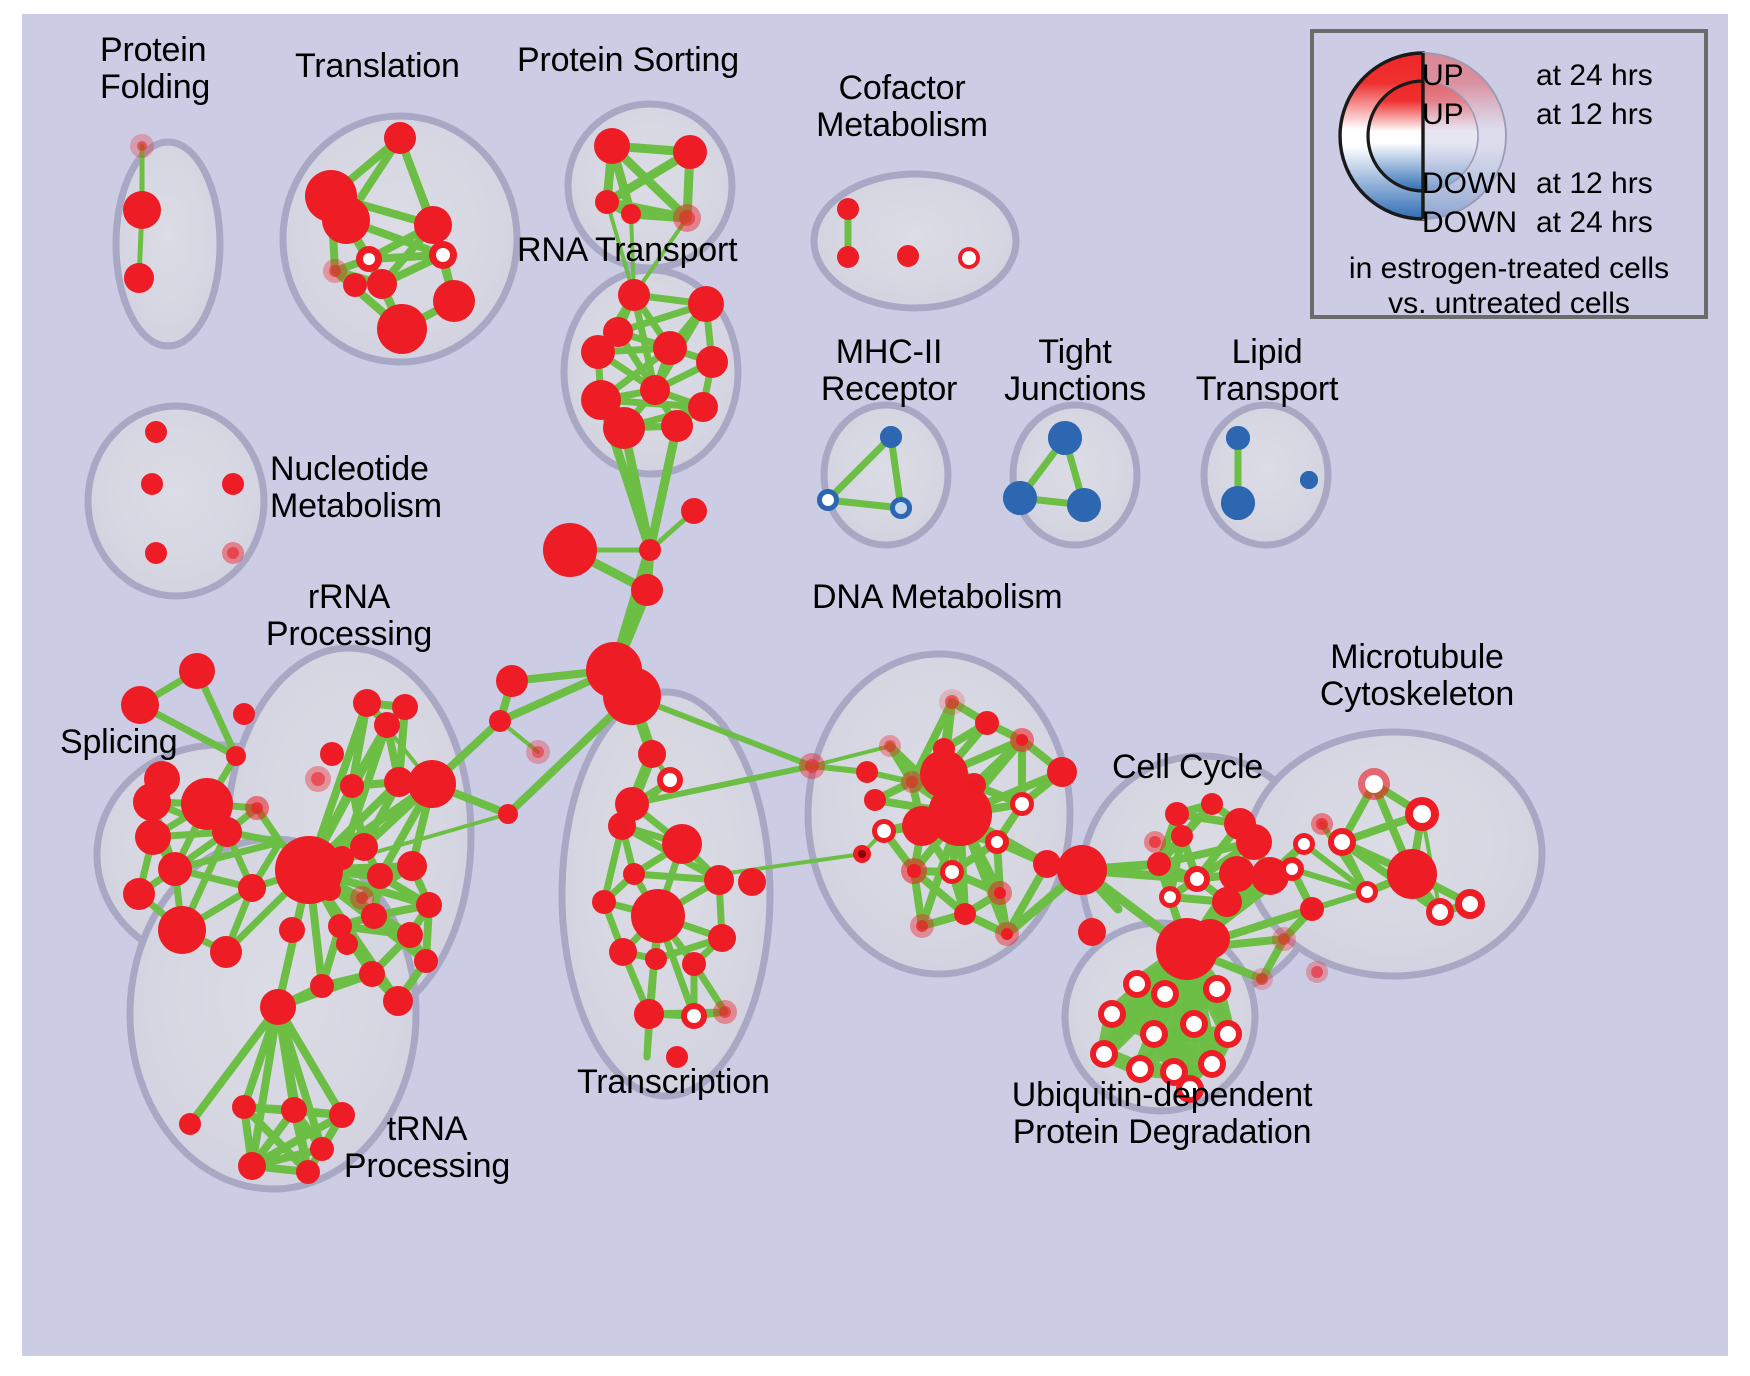 This screenshot has height=1376, width=1750. Describe the element at coordinates (1417, 675) in the screenshot. I see `label-microtubule: Microtubule Cytoskeleton` at that location.